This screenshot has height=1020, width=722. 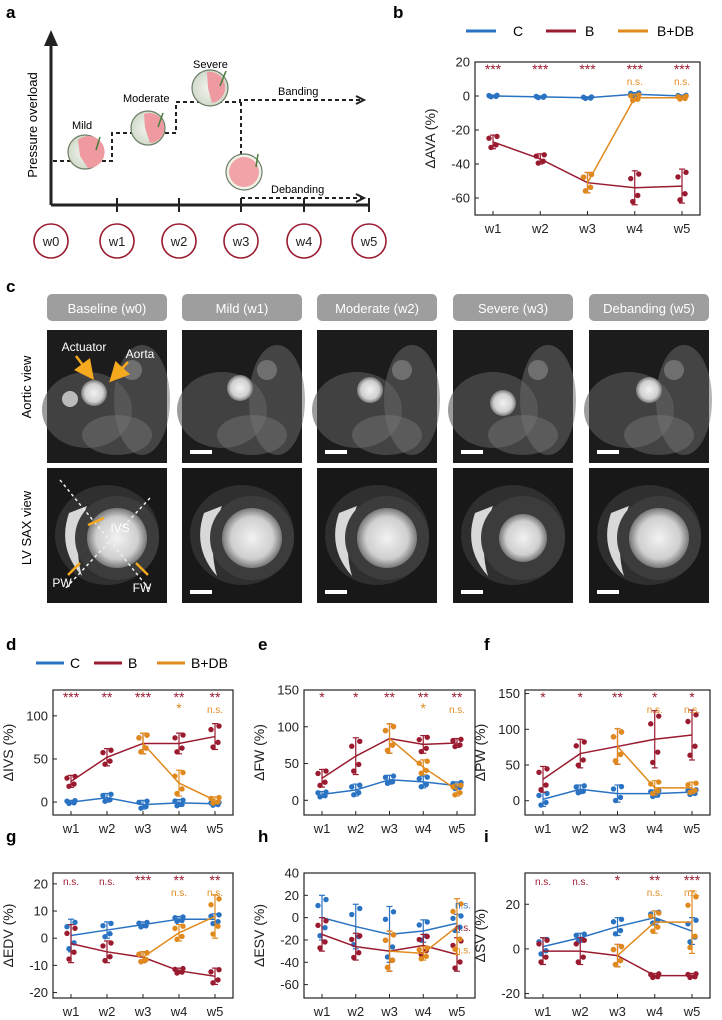 I want to click on sig-top-1: n.s., so click(x=580, y=882).